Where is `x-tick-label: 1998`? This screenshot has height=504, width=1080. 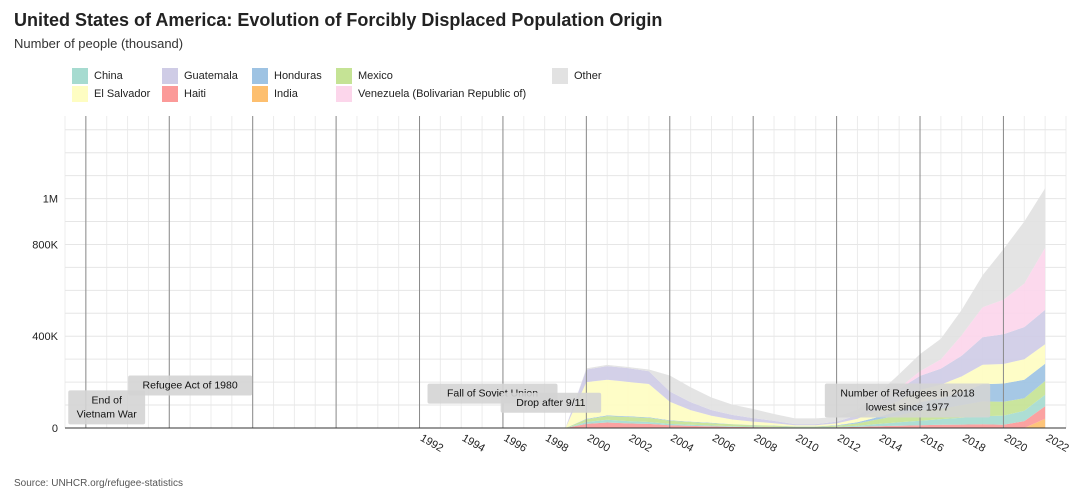 x-tick-label: 1998 is located at coordinates (556, 443).